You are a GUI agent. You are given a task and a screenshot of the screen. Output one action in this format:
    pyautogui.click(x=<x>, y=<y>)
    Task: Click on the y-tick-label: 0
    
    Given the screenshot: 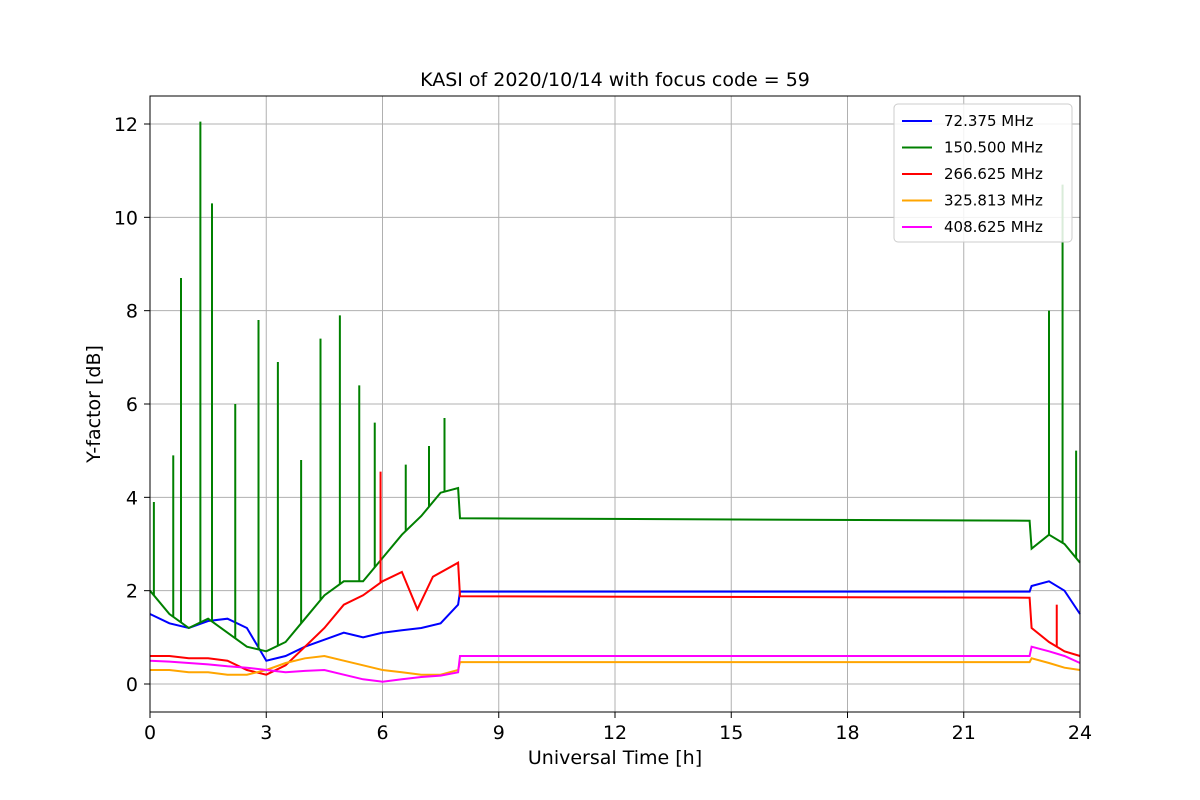 What is the action you would take?
    pyautogui.click(x=132, y=685)
    